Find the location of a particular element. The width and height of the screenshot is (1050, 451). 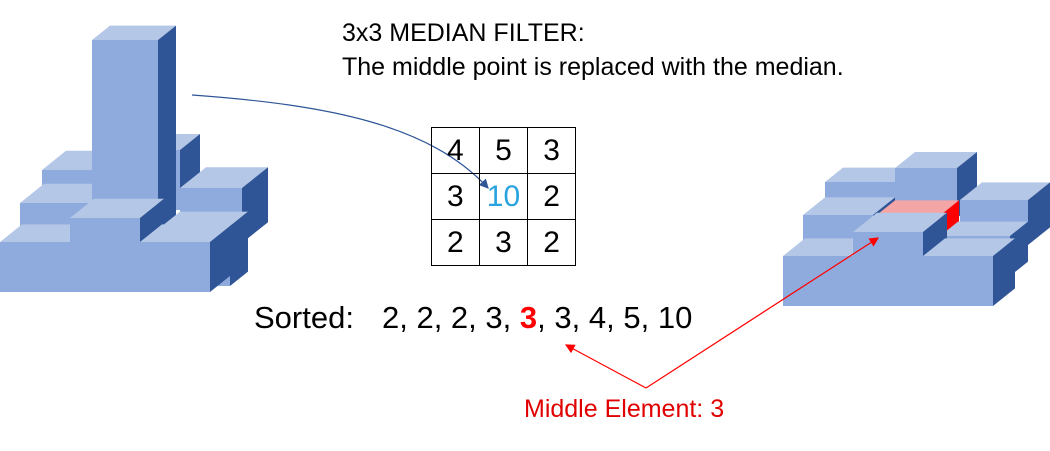

title-heading: 3x3 MEDIAN FILTER: is located at coordinates (463, 33).